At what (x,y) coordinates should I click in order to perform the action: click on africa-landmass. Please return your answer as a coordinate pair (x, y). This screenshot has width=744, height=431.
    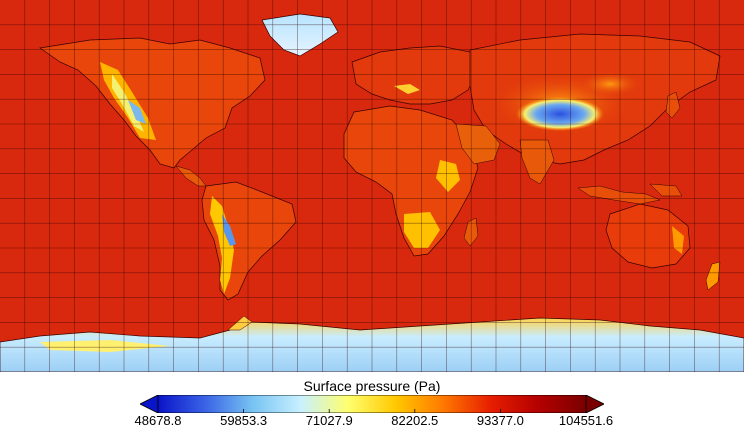
    Looking at the image, I should click on (411, 181).